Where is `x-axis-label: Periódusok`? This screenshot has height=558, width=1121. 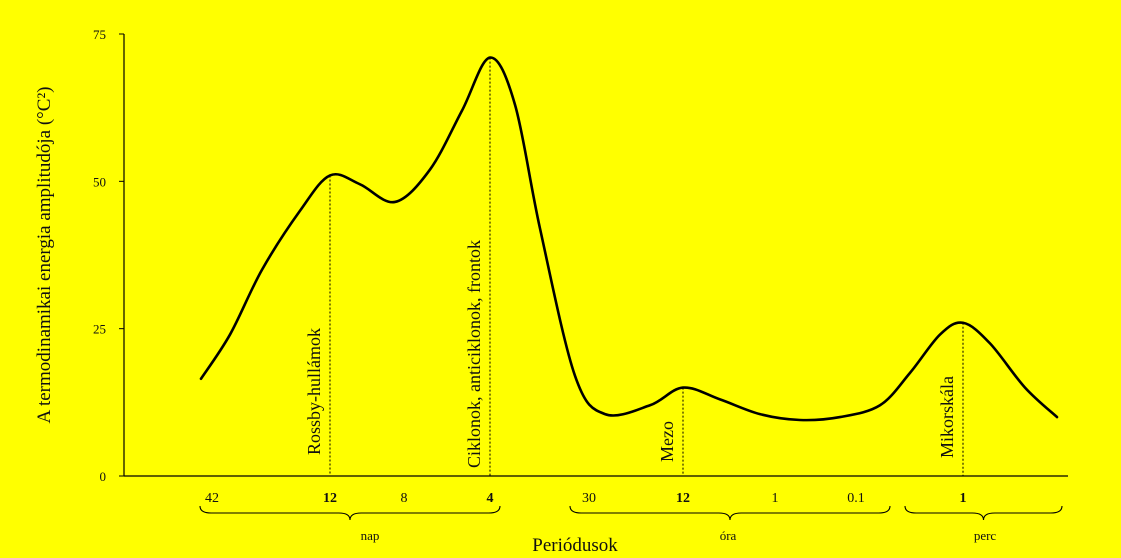
x-axis-label: Periódusok is located at coordinates (575, 545).